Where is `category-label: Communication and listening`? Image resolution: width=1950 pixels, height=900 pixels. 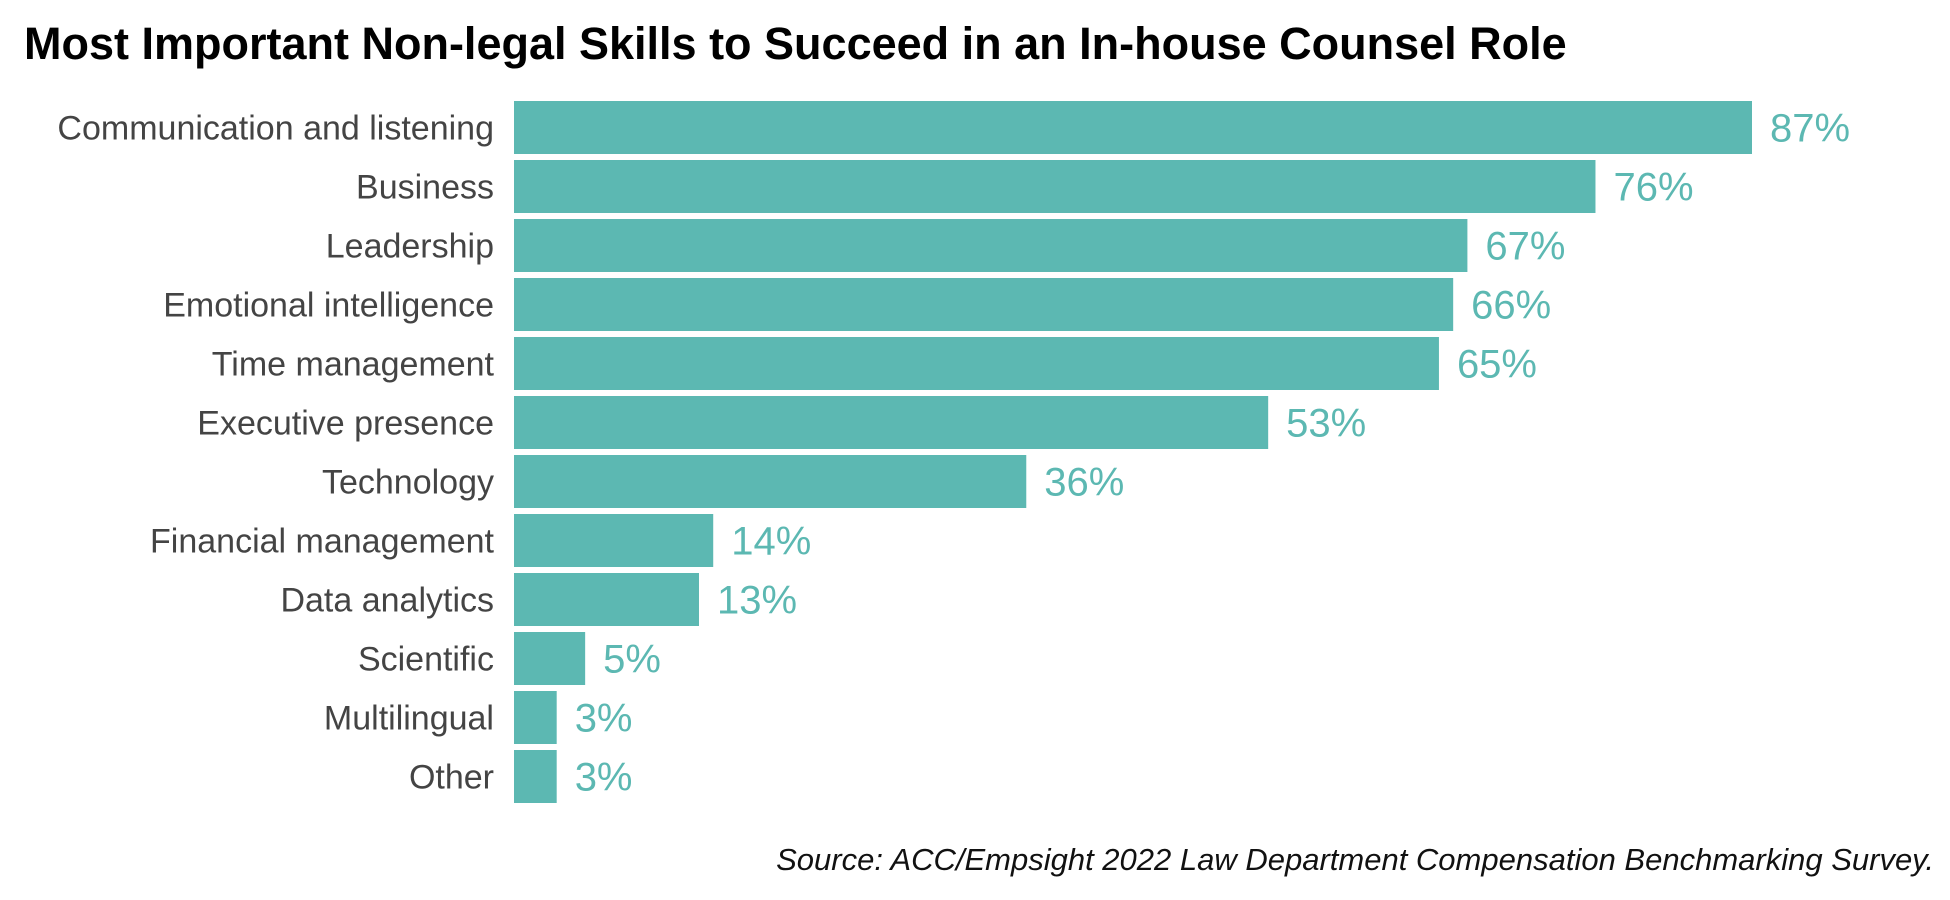
category-label: Communication and listening is located at coordinates (275, 129).